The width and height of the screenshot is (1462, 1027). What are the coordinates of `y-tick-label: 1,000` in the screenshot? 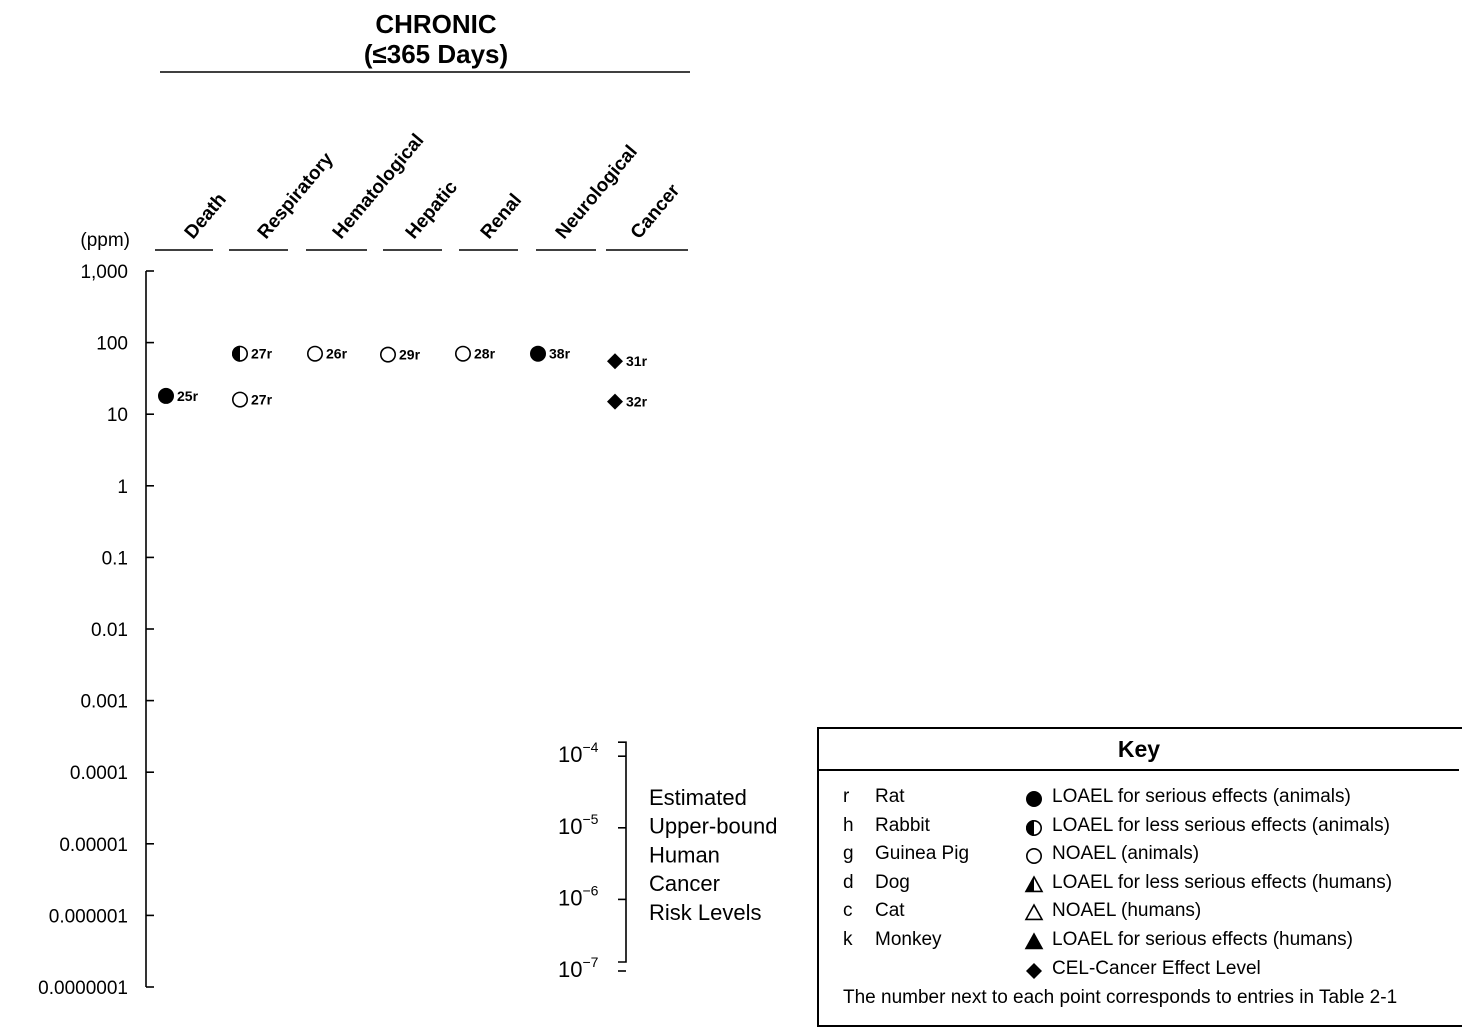 It's located at (104, 272).